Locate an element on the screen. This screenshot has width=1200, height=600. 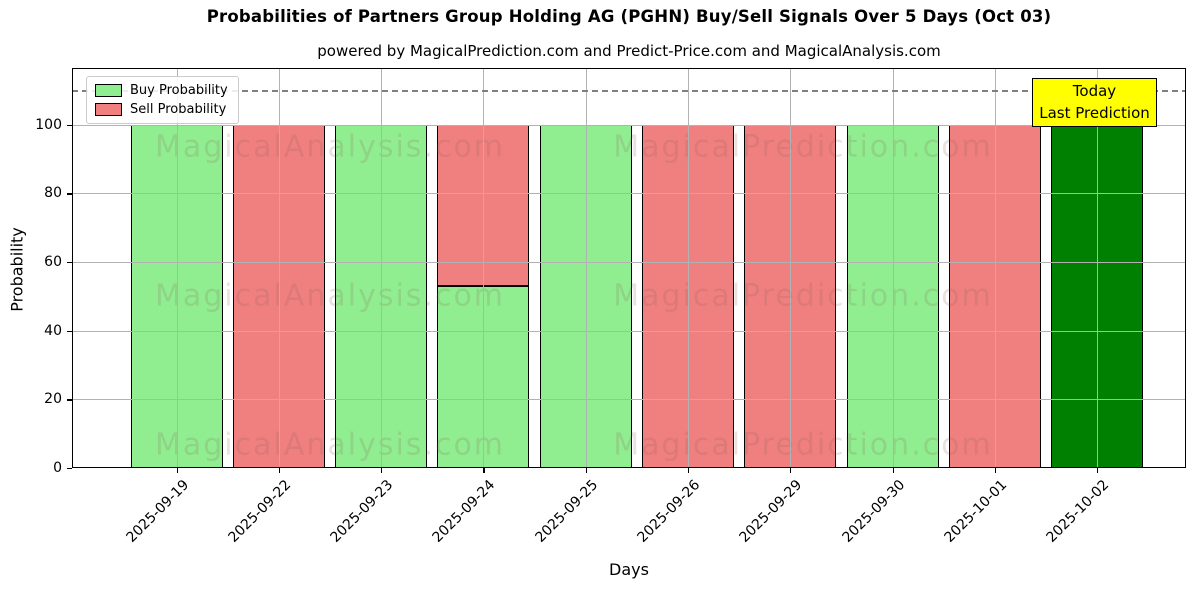
x-tick-label-text: 2025-10-02 is located at coordinates (1078, 511).